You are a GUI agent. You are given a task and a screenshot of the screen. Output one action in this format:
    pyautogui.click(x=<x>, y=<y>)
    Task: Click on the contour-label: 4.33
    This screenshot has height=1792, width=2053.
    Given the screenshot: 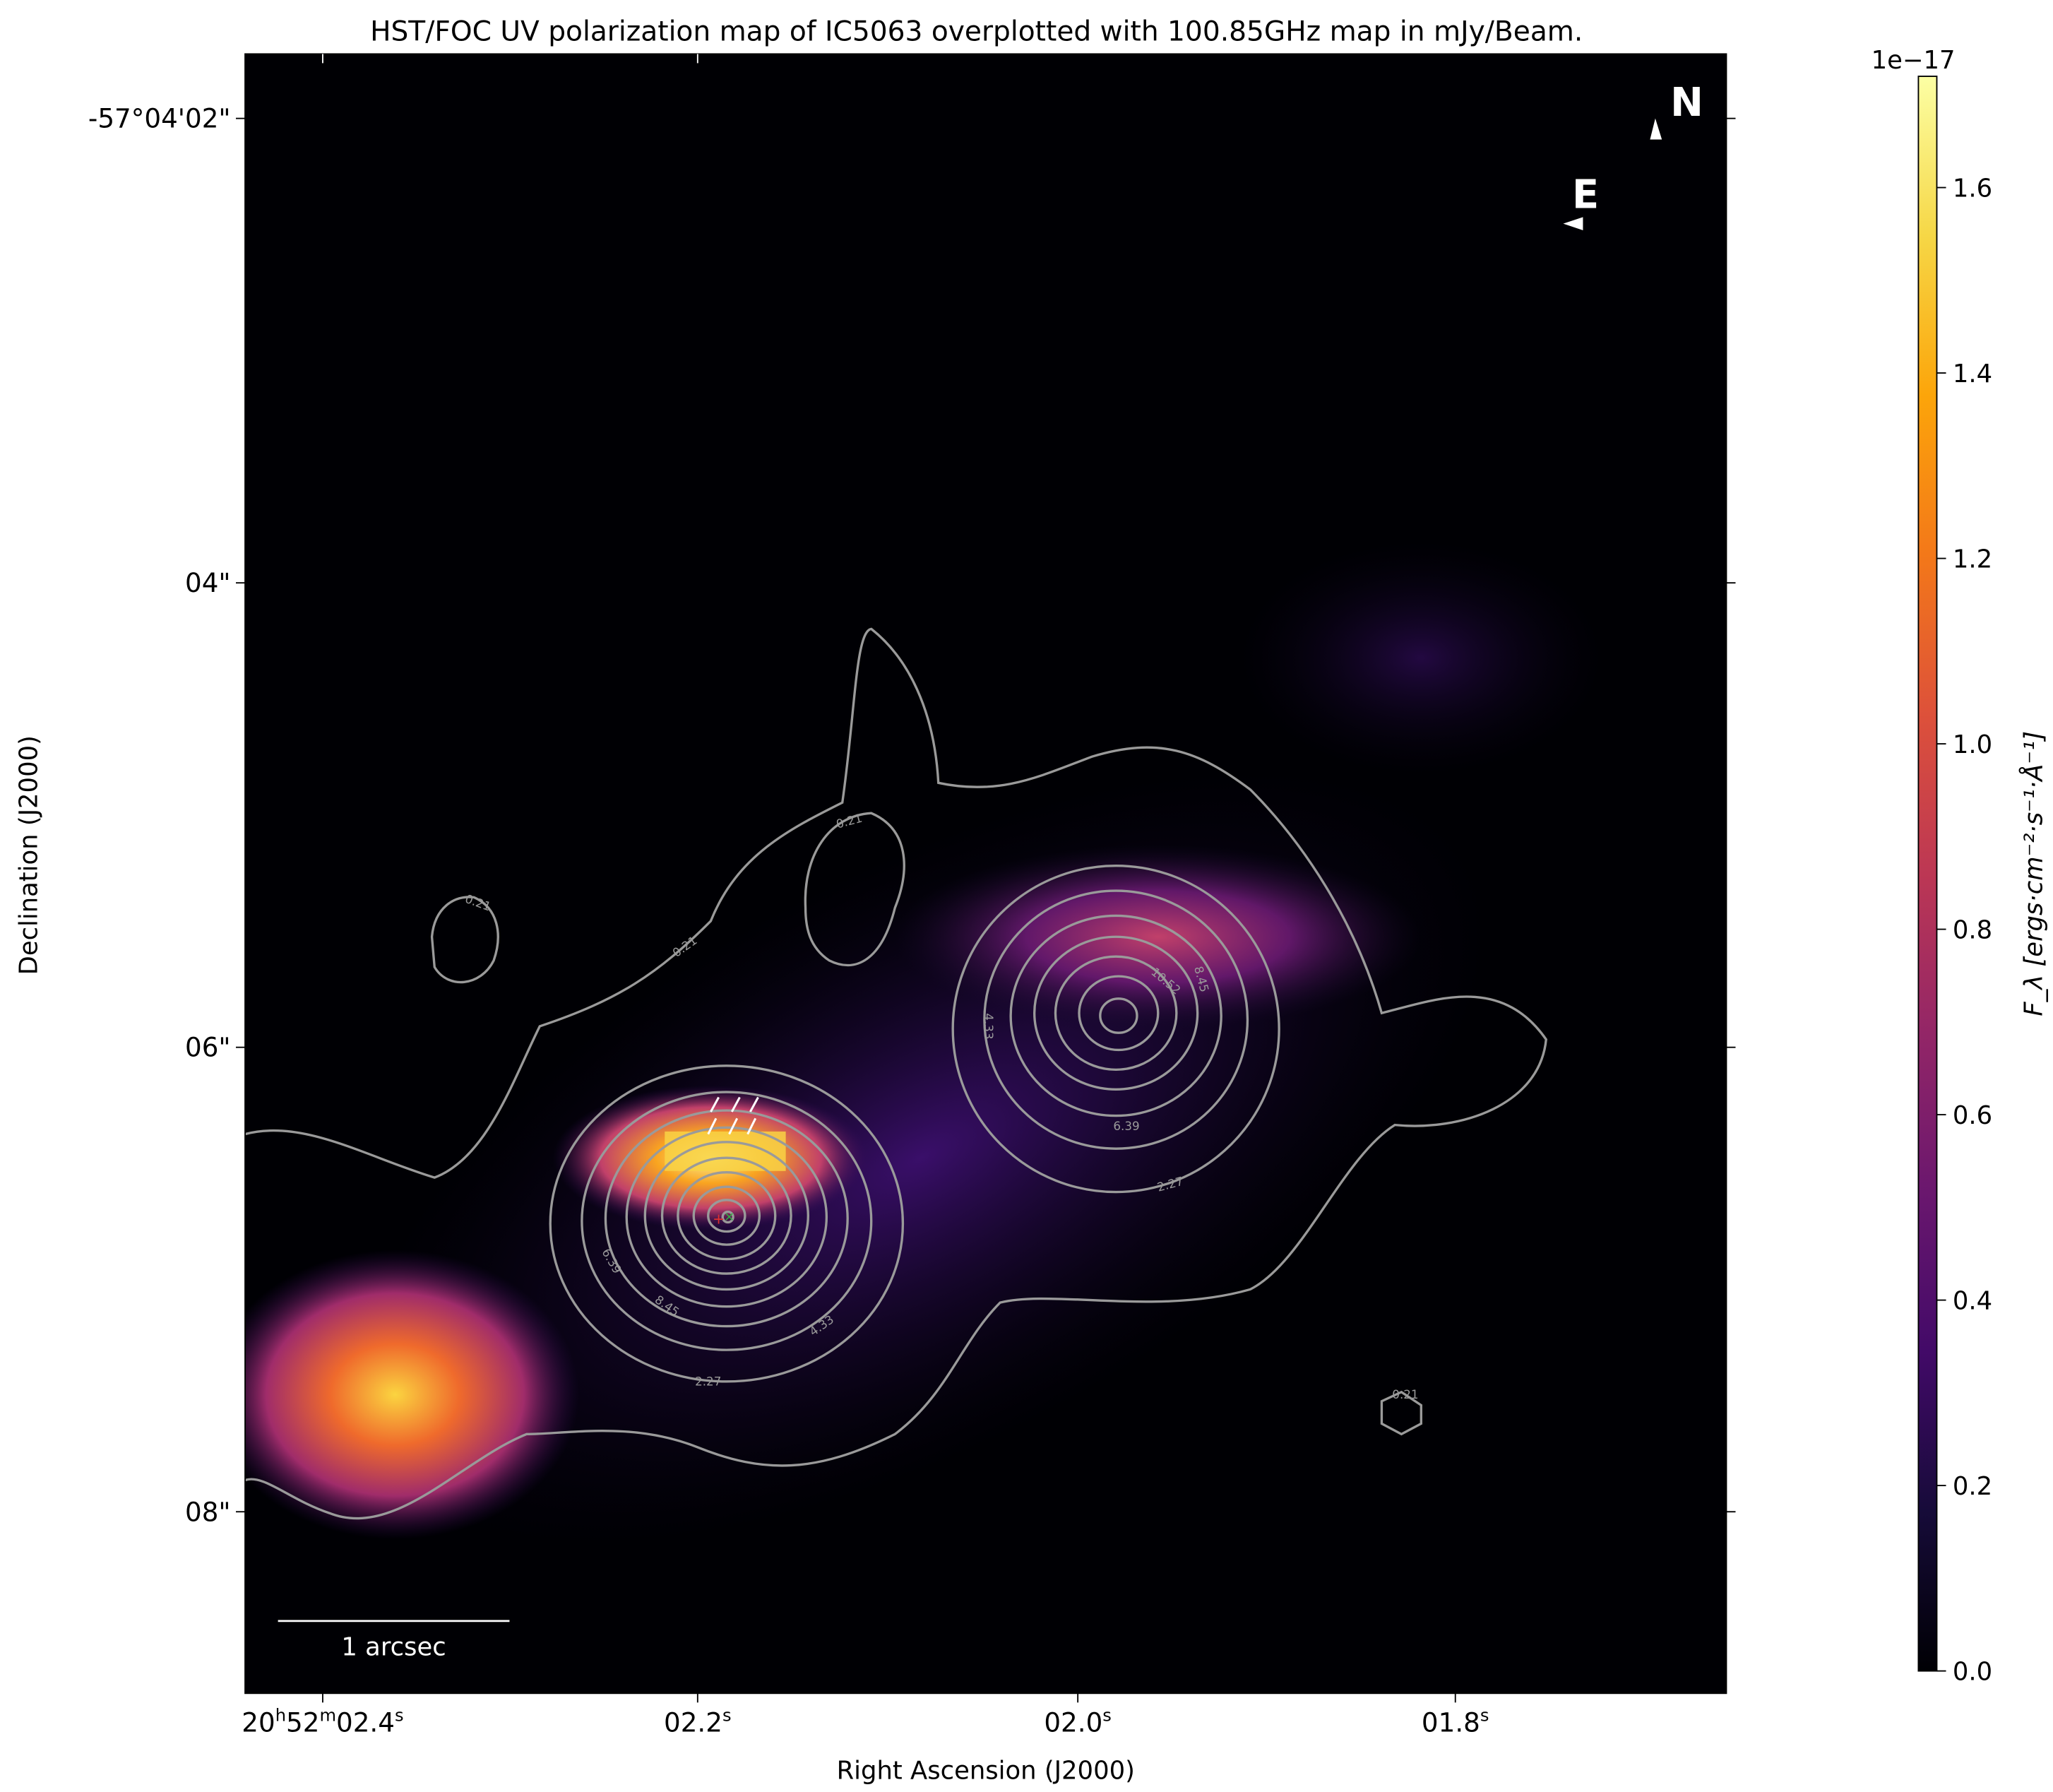 What is the action you would take?
    pyautogui.click(x=989, y=1026)
    